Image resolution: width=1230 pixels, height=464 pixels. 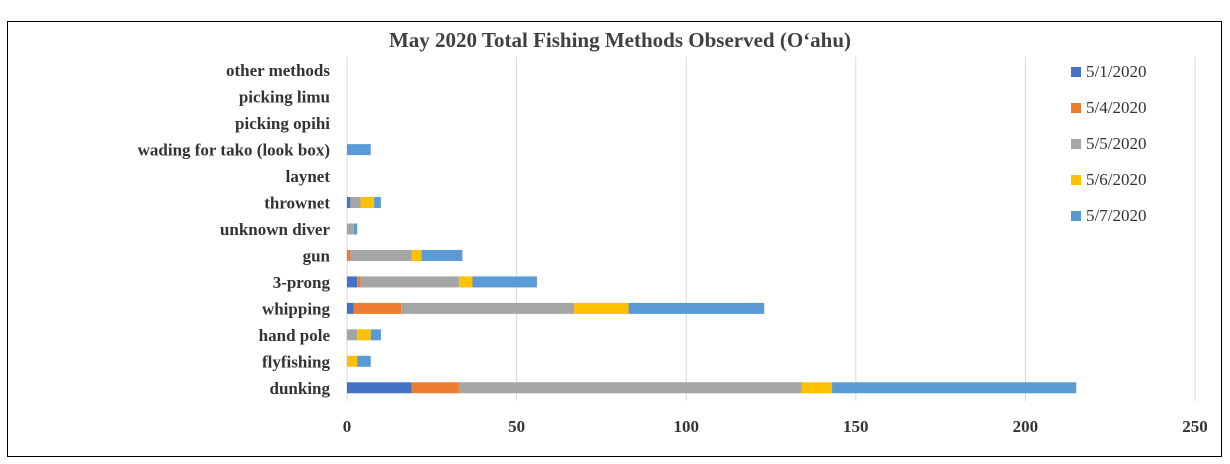 What do you see at coordinates (296, 361) in the screenshot?
I see `category-label: flyfishing` at bounding box center [296, 361].